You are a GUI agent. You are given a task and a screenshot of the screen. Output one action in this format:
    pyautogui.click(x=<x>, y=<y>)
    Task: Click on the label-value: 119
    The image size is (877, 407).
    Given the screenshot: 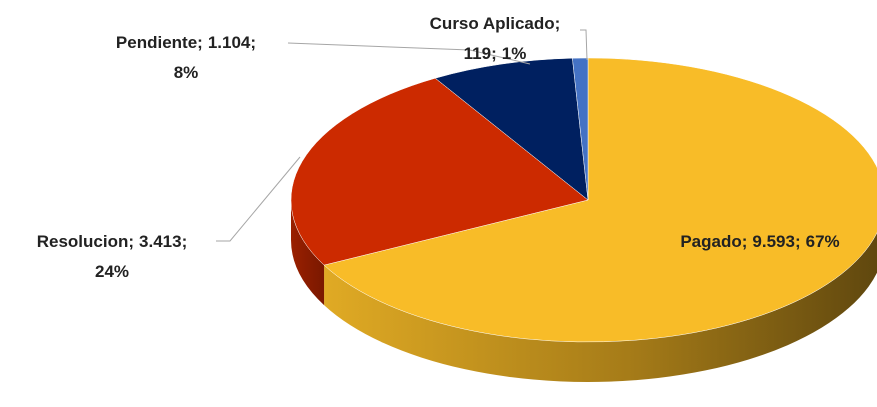 What is the action you would take?
    pyautogui.click(x=477, y=53)
    